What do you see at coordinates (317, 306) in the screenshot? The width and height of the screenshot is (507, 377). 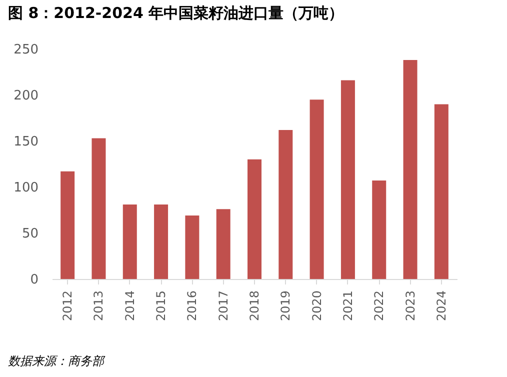 I see `x-tick-label: 2020` at bounding box center [317, 306].